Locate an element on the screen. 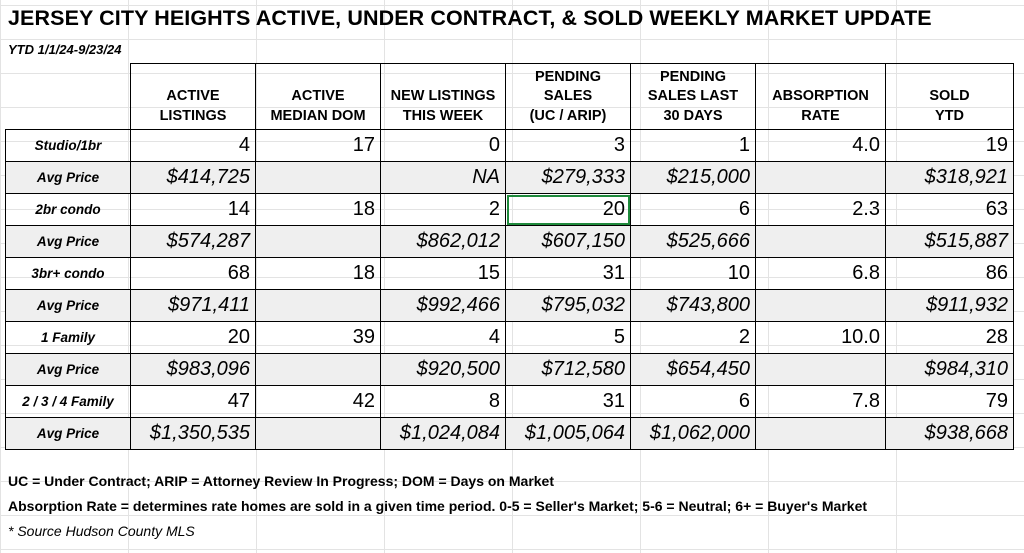 The height and width of the screenshot is (553, 1024). avg-price-cell: $574,287 is located at coordinates (193, 241).